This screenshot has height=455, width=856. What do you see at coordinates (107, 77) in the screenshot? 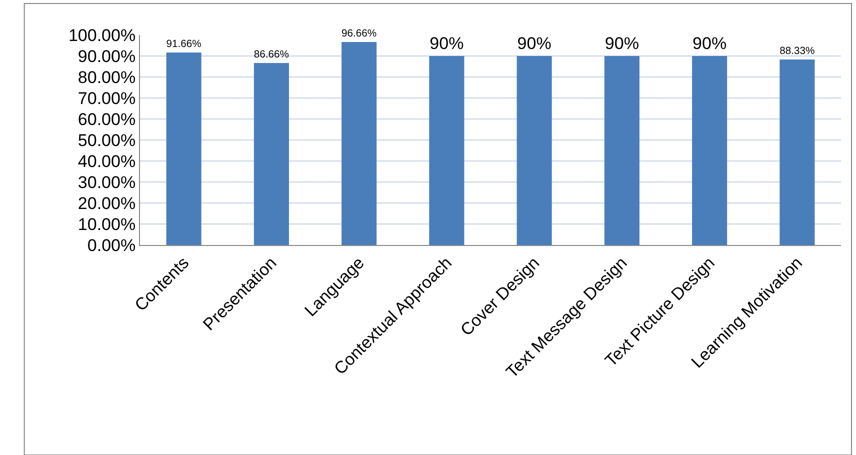
I see `y-tick-label: 80.00%` at bounding box center [107, 77].